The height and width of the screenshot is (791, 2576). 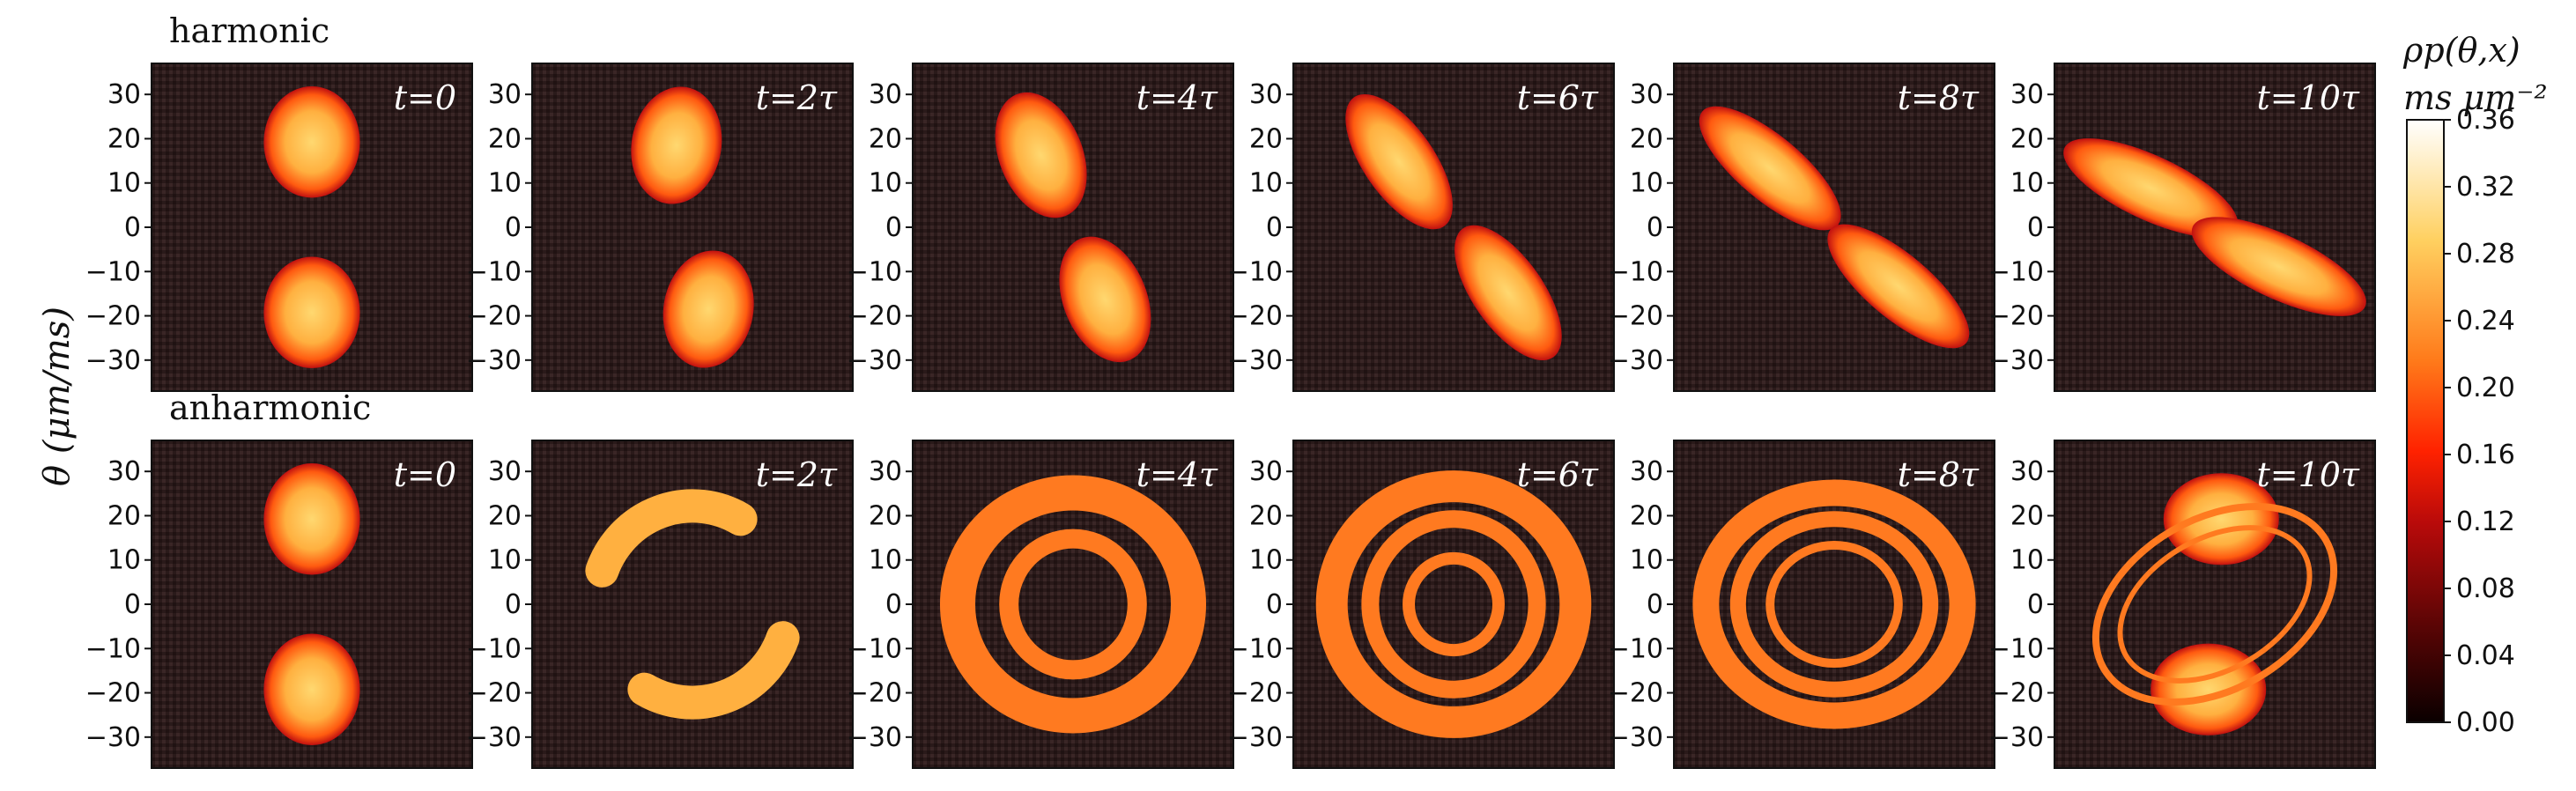 What do you see at coordinates (2485, 121) in the screenshot?
I see `colorbar-tick-label: 0.36` at bounding box center [2485, 121].